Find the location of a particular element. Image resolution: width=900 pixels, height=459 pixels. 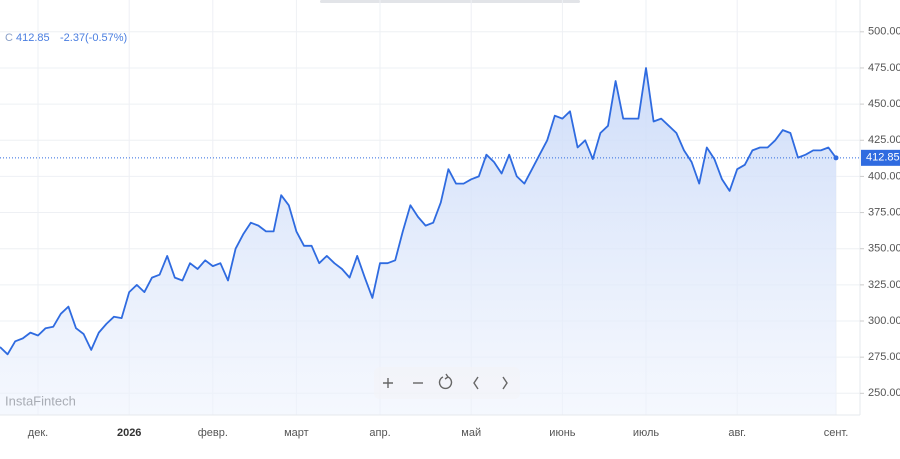

x-tick-label: апр. is located at coordinates (379, 433).